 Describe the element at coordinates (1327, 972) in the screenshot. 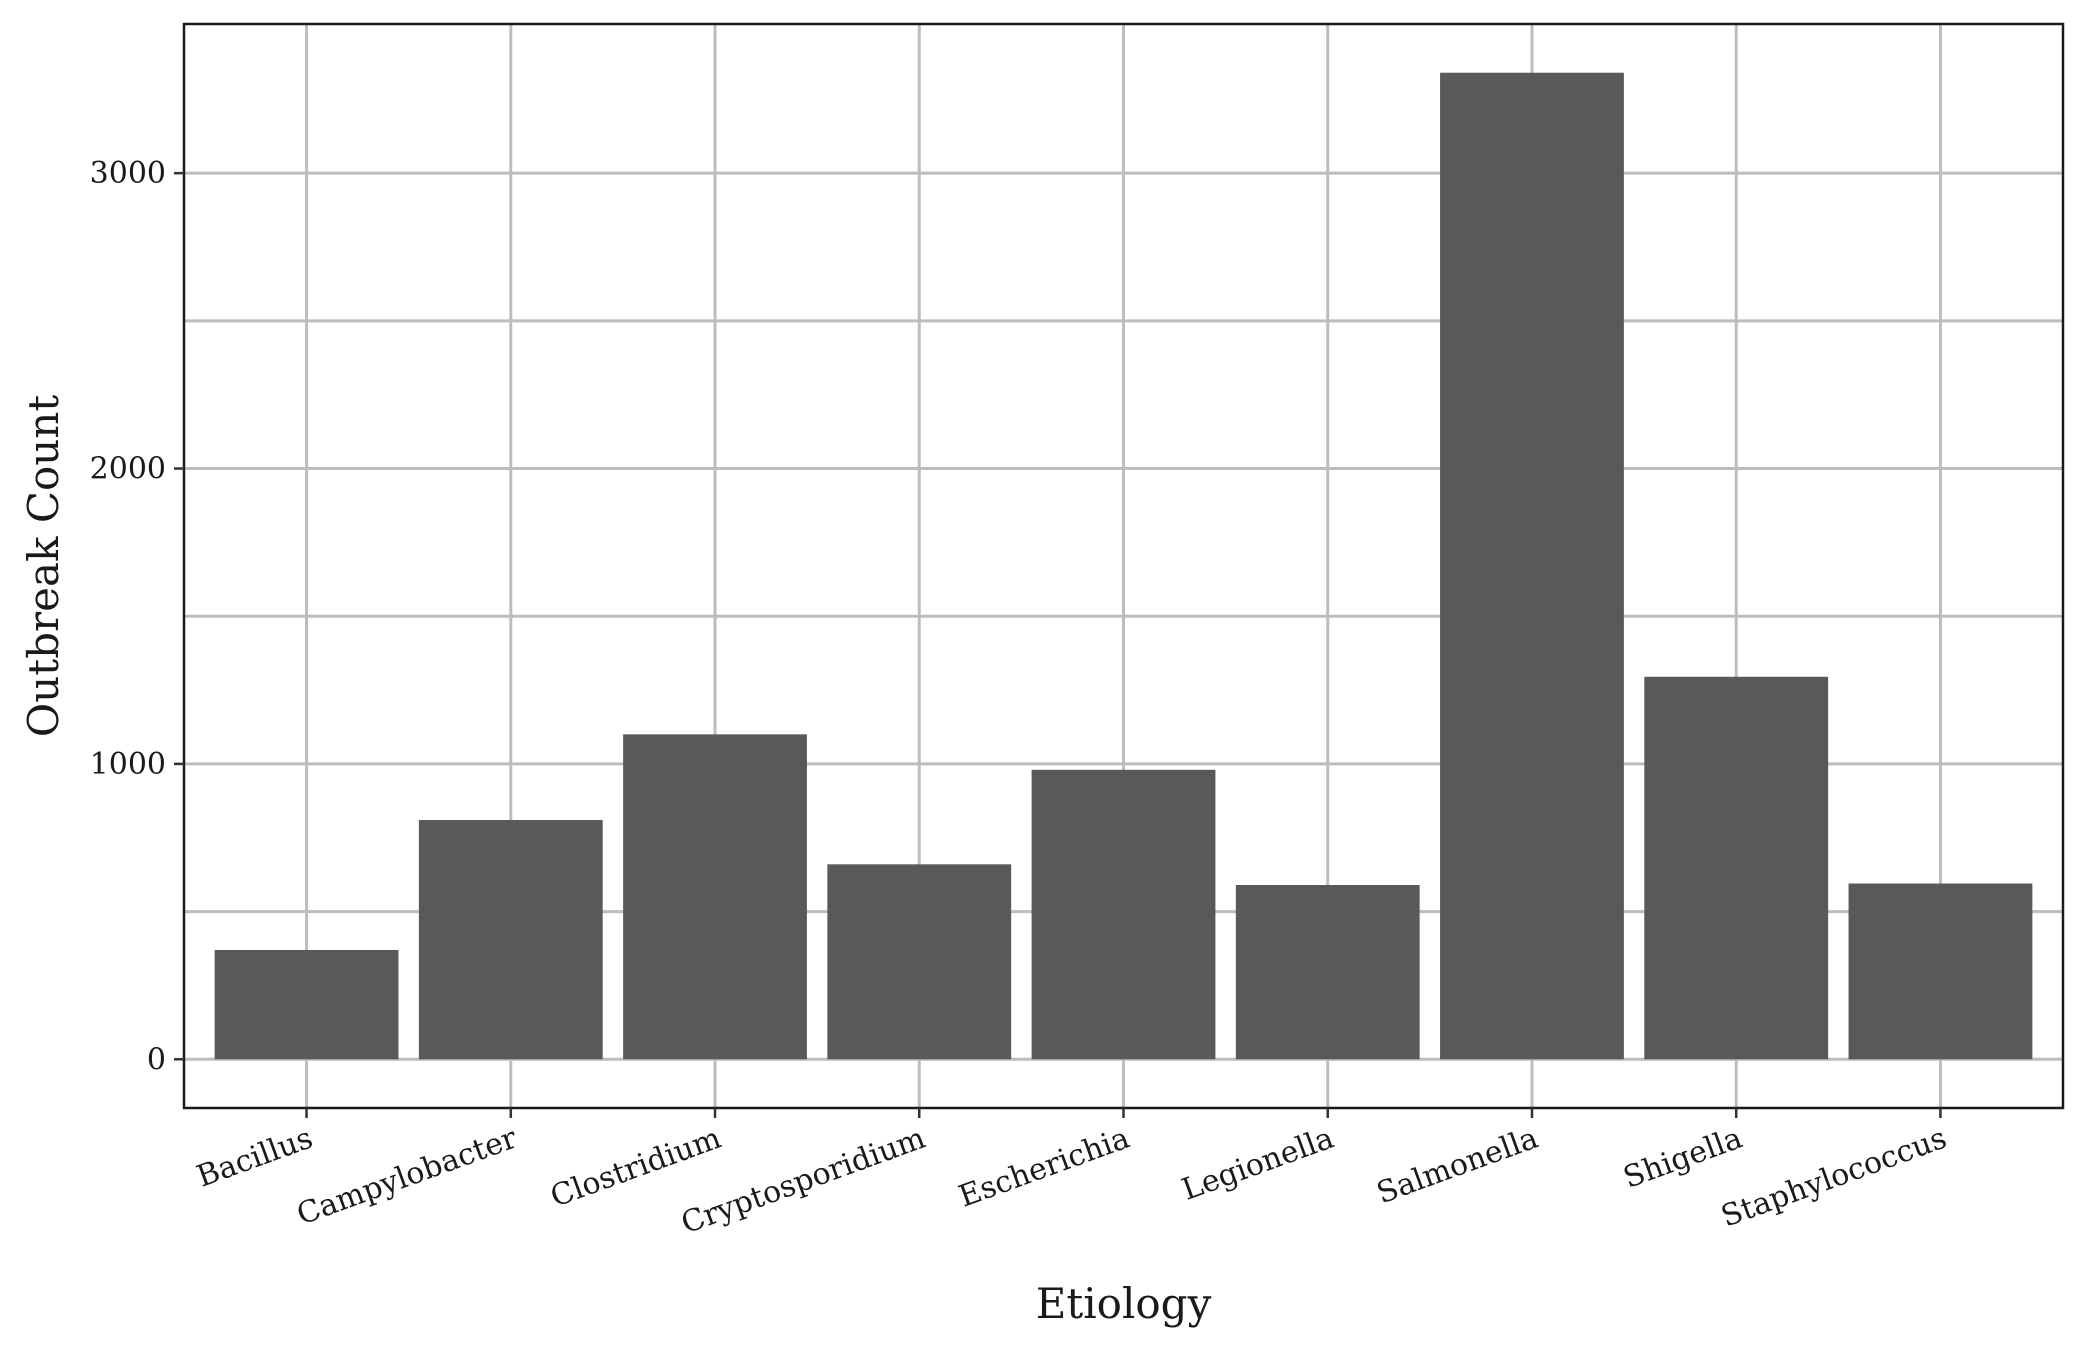

I see `bar-legionella` at that location.